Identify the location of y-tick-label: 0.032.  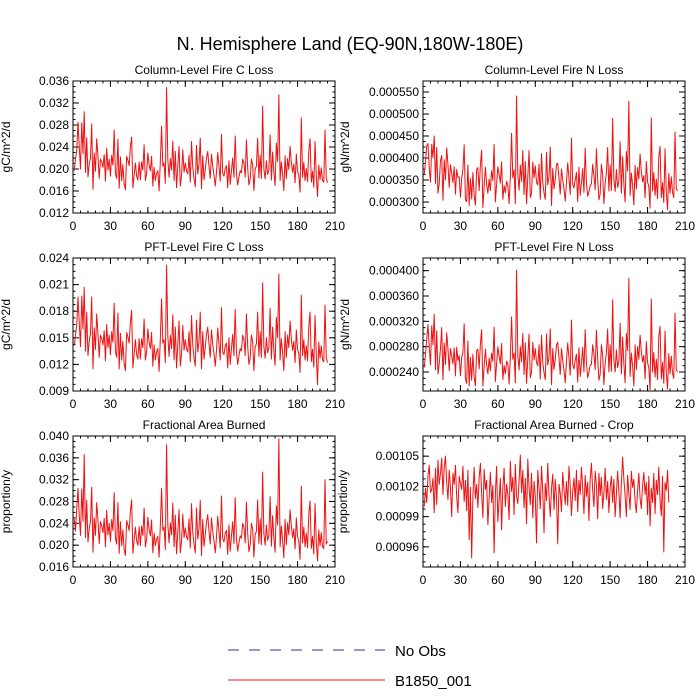
(54, 480).